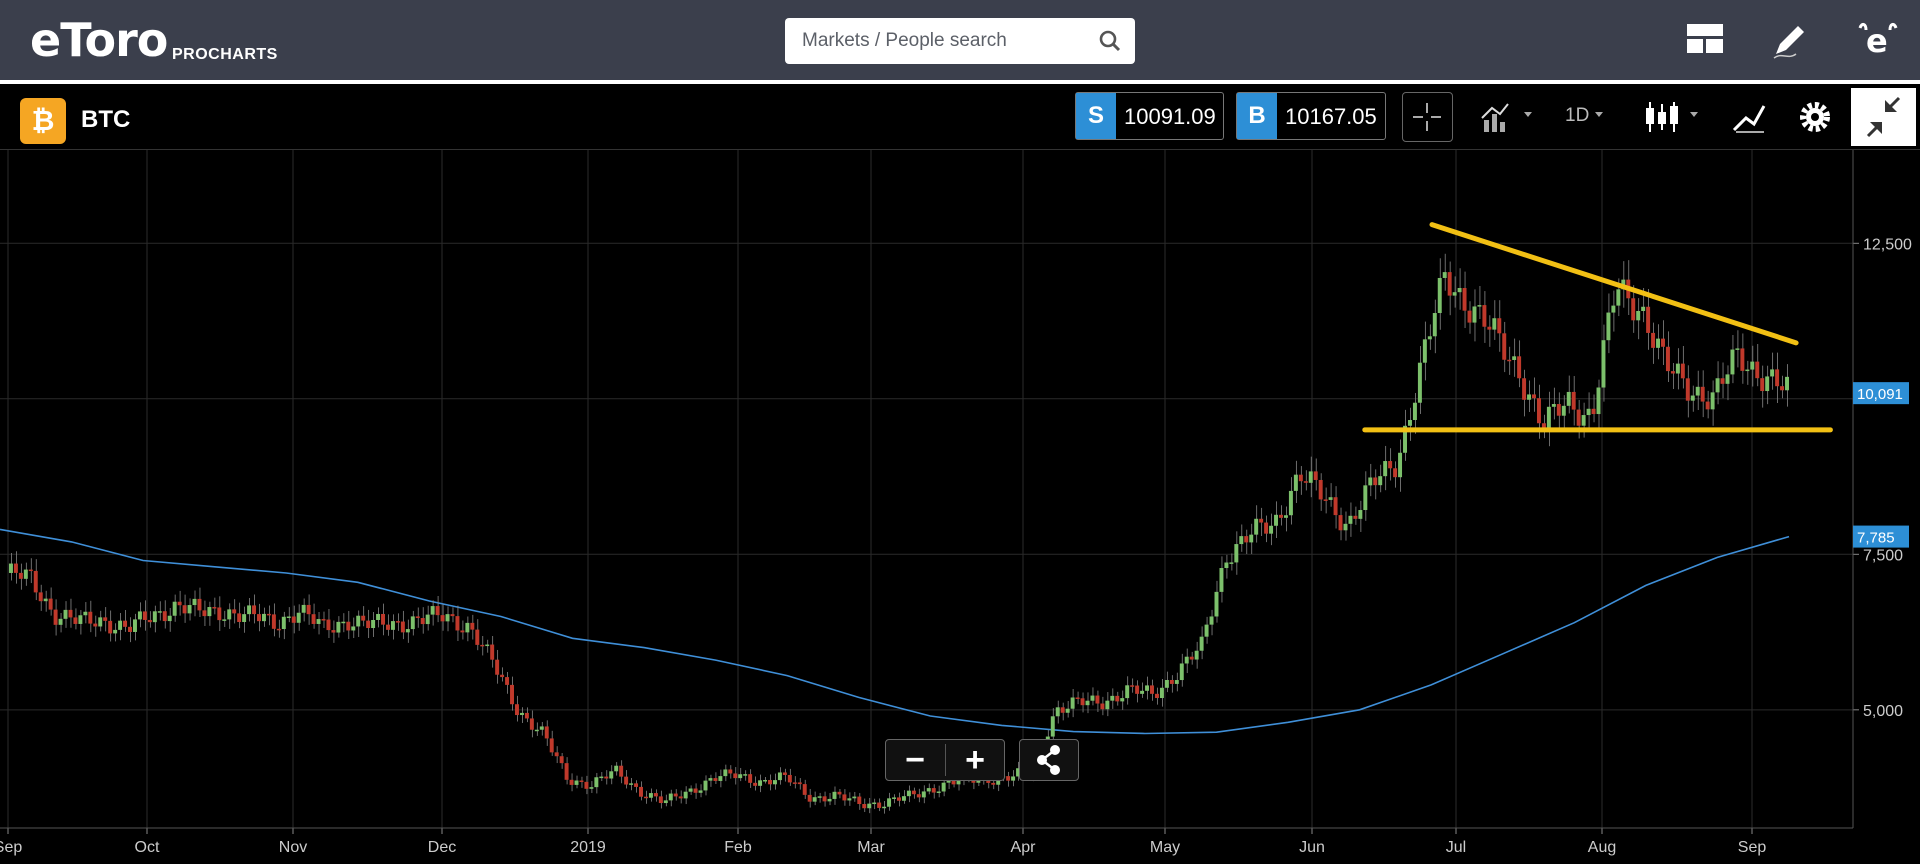  I want to click on etoro-logo: eToro, so click(99, 40).